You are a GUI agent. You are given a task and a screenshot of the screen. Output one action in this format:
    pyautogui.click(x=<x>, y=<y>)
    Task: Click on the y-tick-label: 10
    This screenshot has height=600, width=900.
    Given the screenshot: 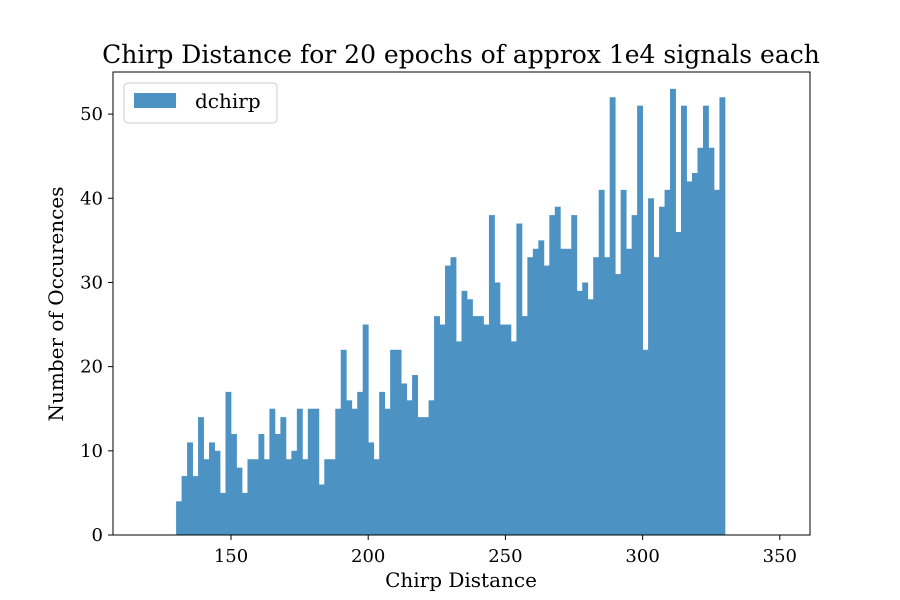 What is the action you would take?
    pyautogui.click(x=91, y=451)
    